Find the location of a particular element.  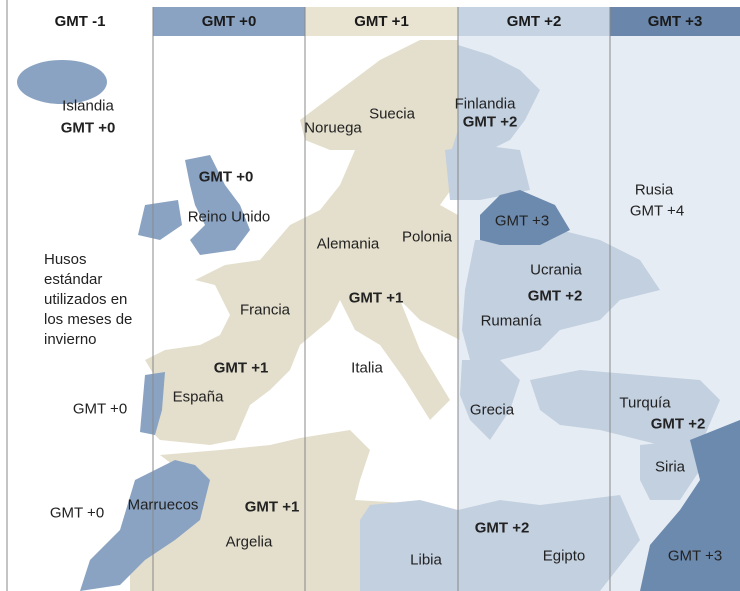

syria is located at coordinates (670, 470).